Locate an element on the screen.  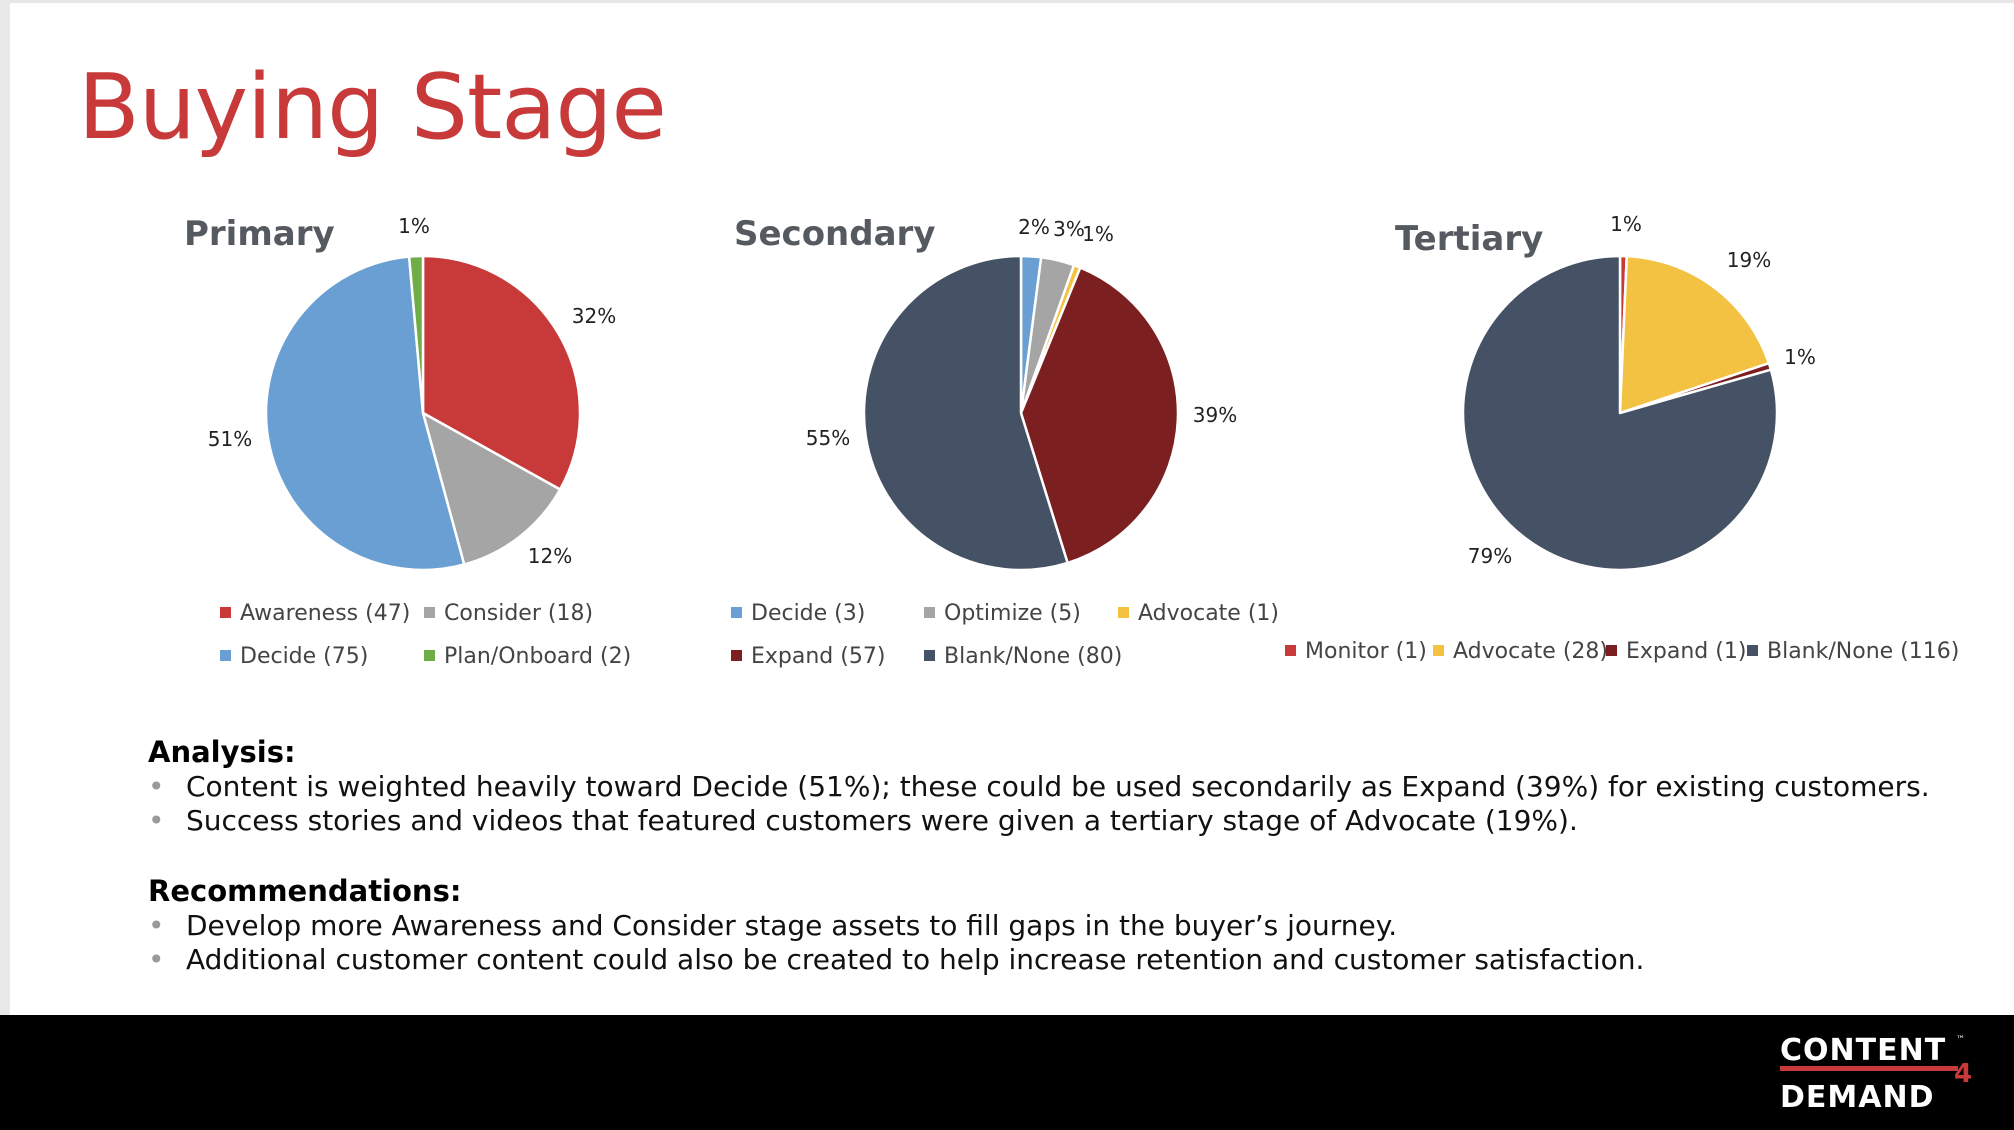
pie-slice-secondary-blank-none is located at coordinates (965, 413).